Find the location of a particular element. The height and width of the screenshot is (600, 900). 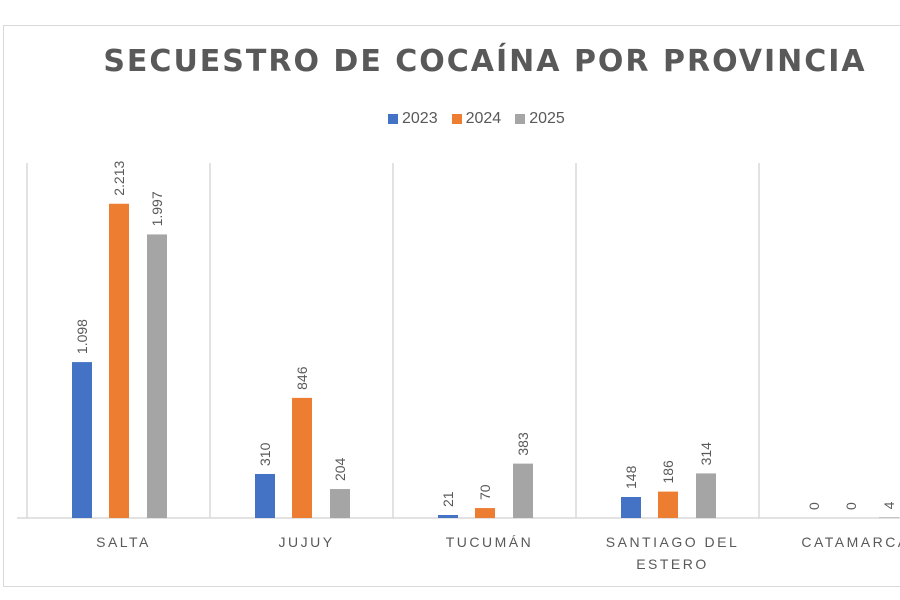

data-label: 4 is located at coordinates (889, 505).